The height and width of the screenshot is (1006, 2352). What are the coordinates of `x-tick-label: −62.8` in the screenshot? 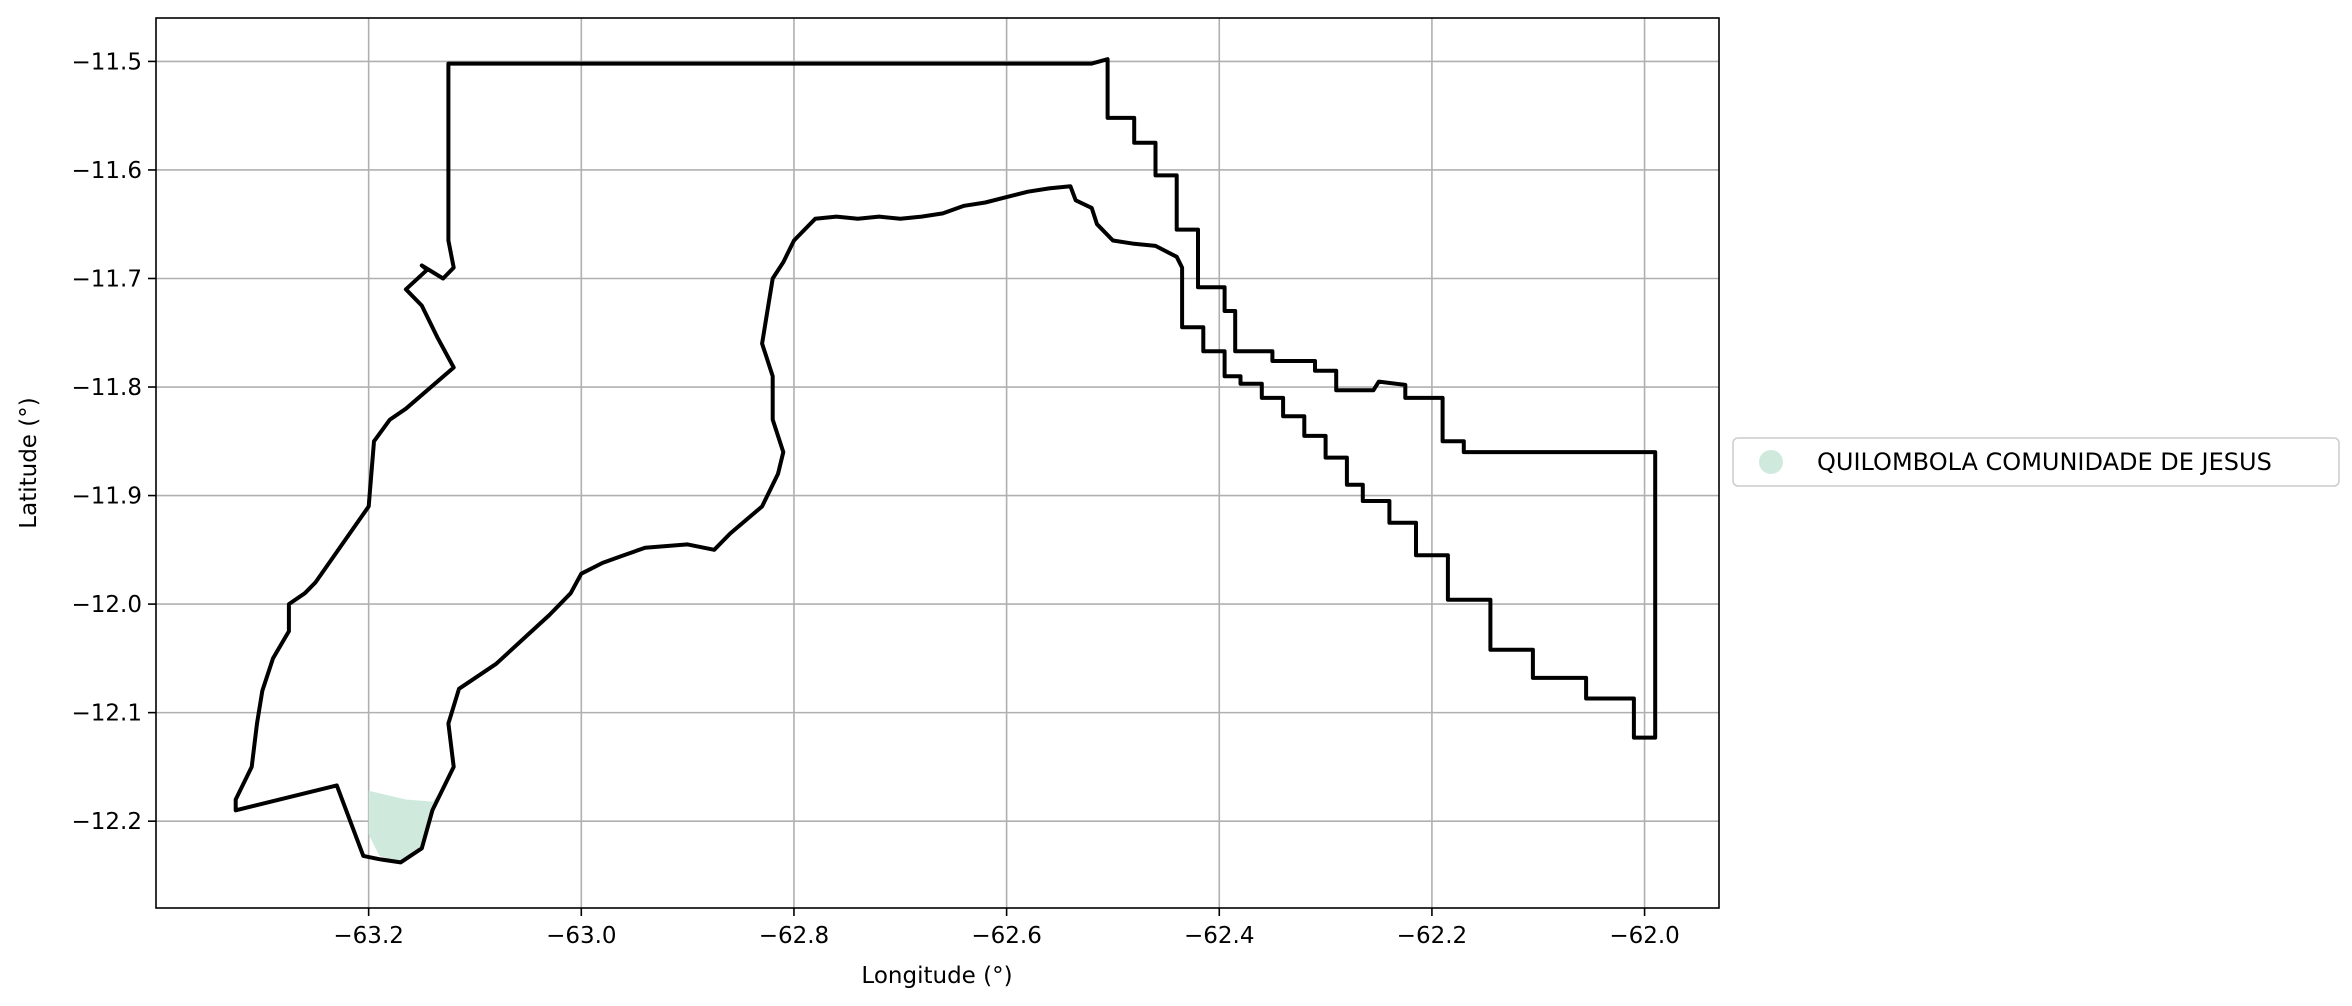 It's located at (794, 936).